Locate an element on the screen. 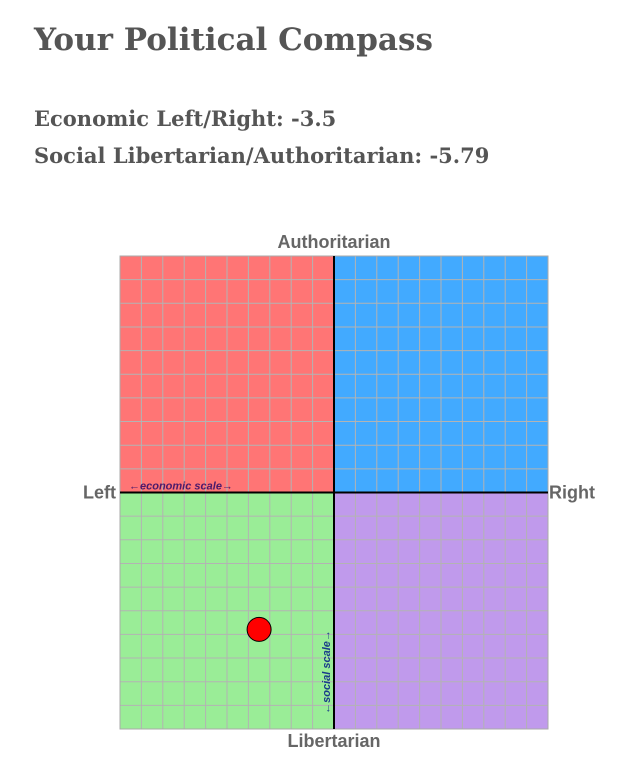 This screenshot has height=782, width=634. economic-scale-label: ←economic scale→ is located at coordinates (181, 487).